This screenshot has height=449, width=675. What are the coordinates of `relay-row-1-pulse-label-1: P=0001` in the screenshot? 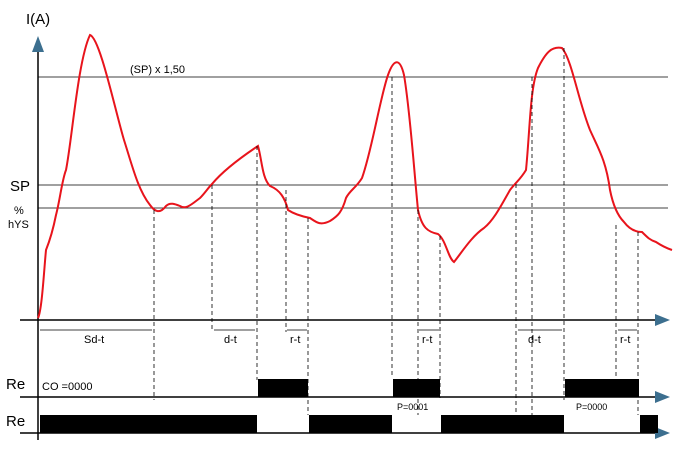 It's located at (412, 407).